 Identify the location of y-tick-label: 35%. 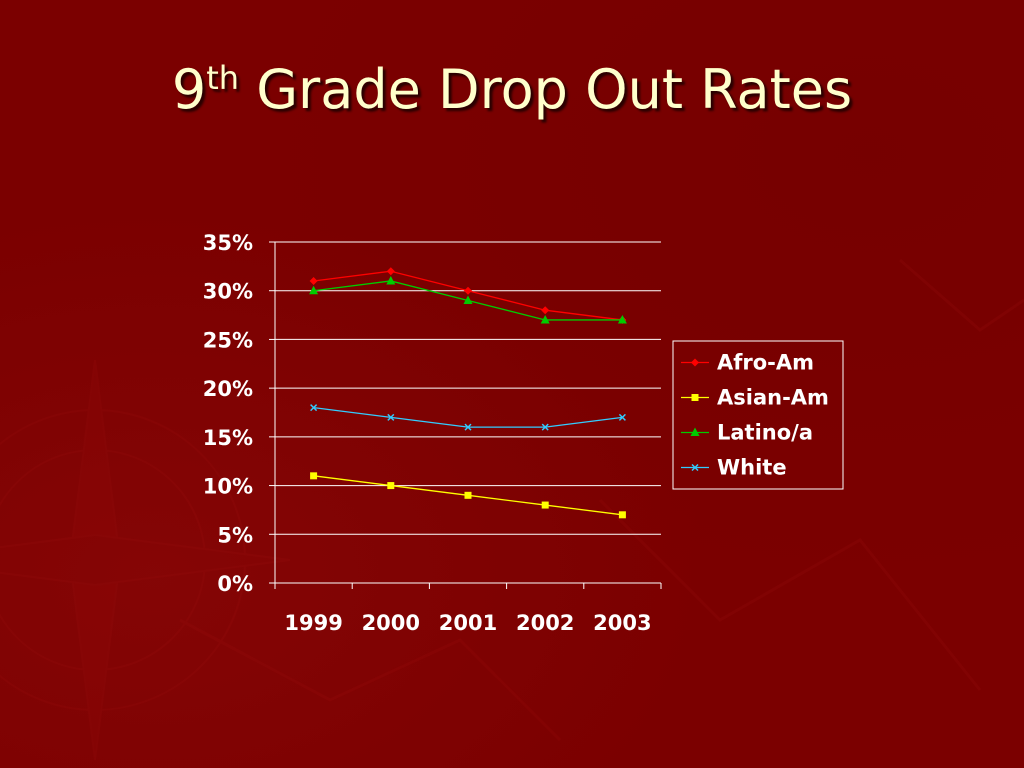
(228, 243).